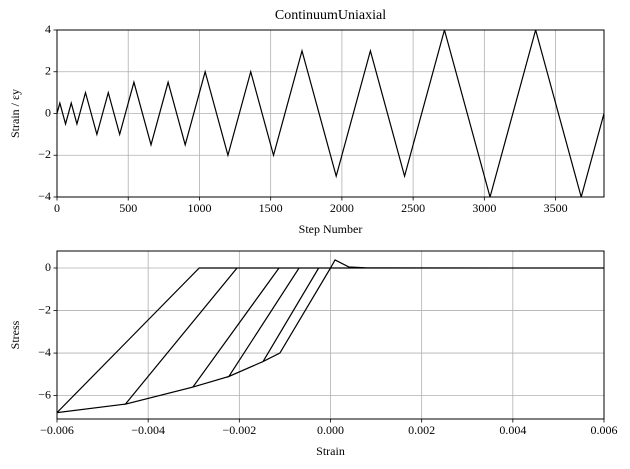 The height and width of the screenshot is (469, 630). Describe the element at coordinates (57, 430) in the screenshot. I see `x-tick-label: −0.006` at that location.